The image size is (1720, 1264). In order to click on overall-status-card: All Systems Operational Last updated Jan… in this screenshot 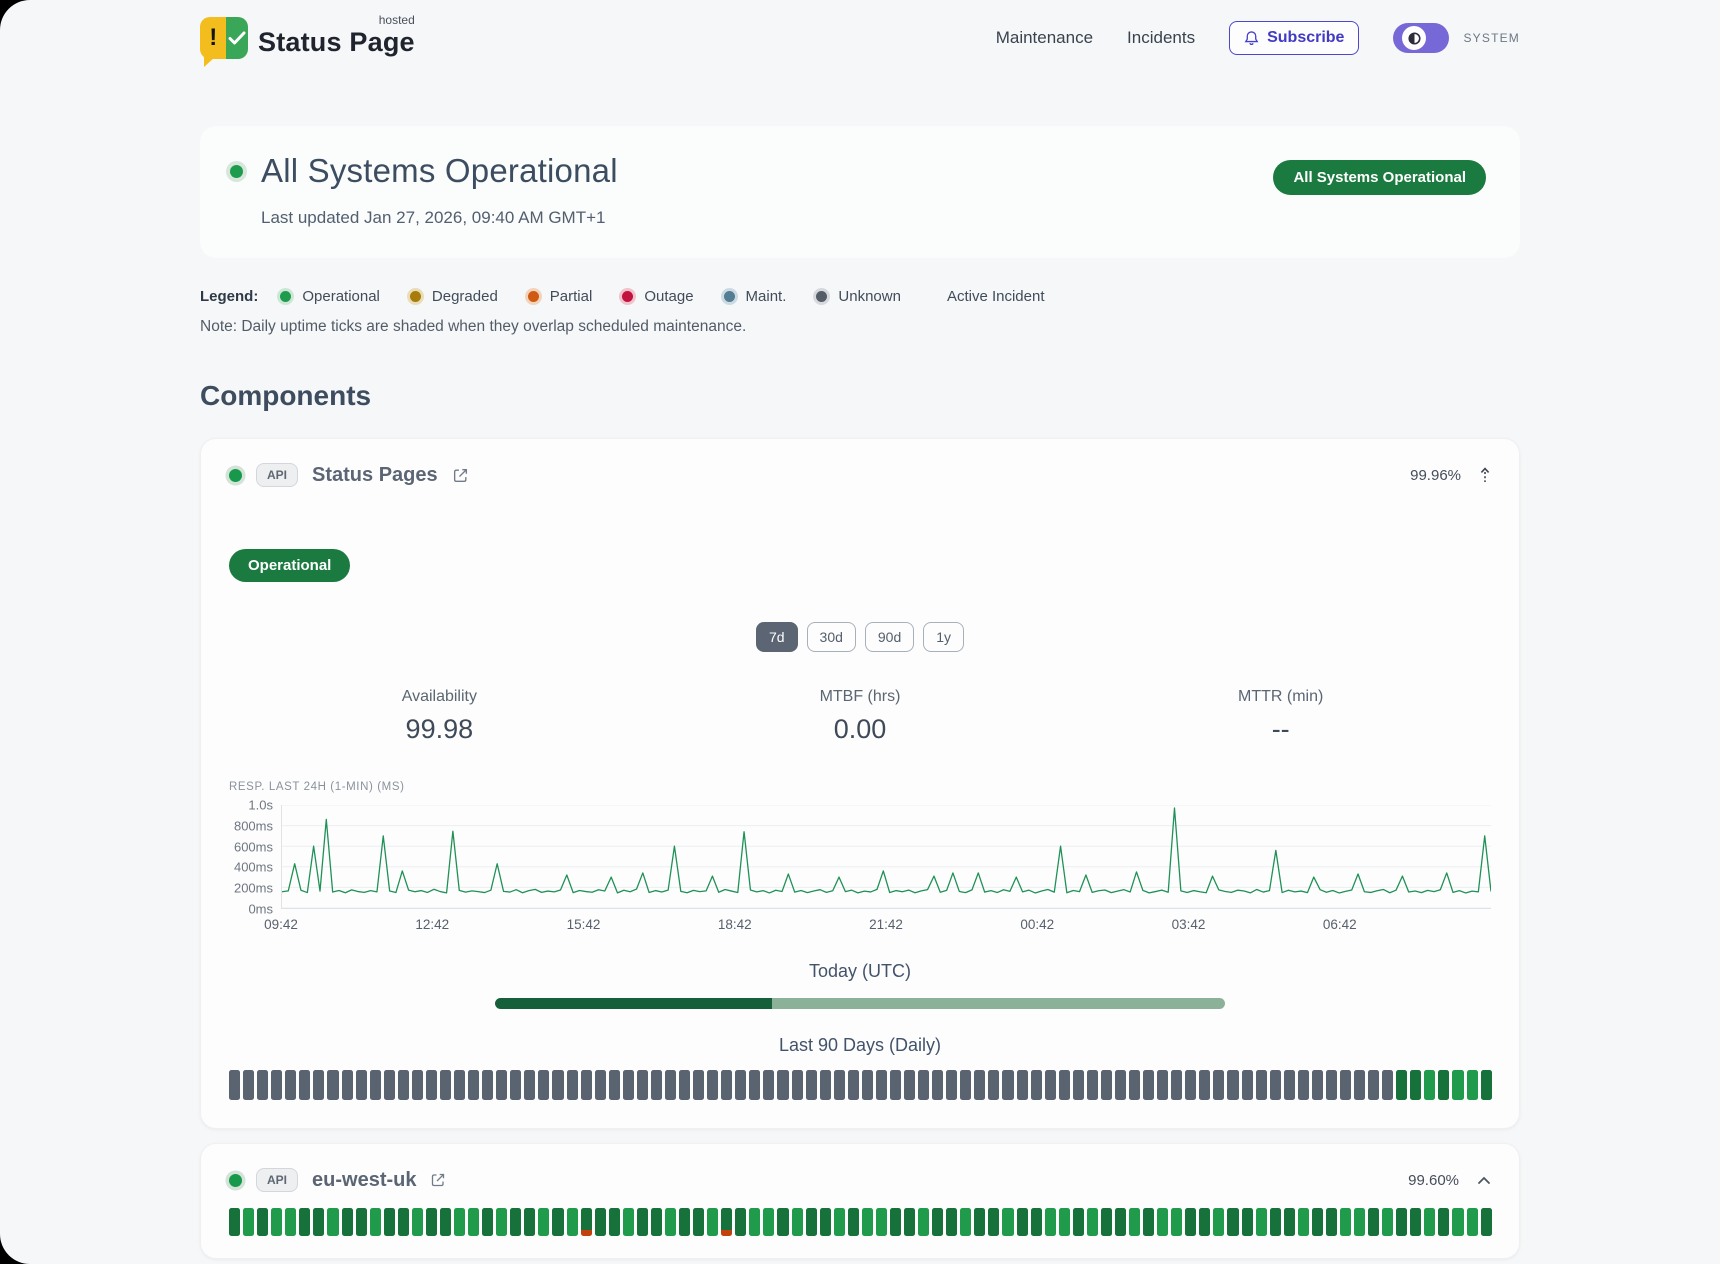, I will do `click(860, 192)`.